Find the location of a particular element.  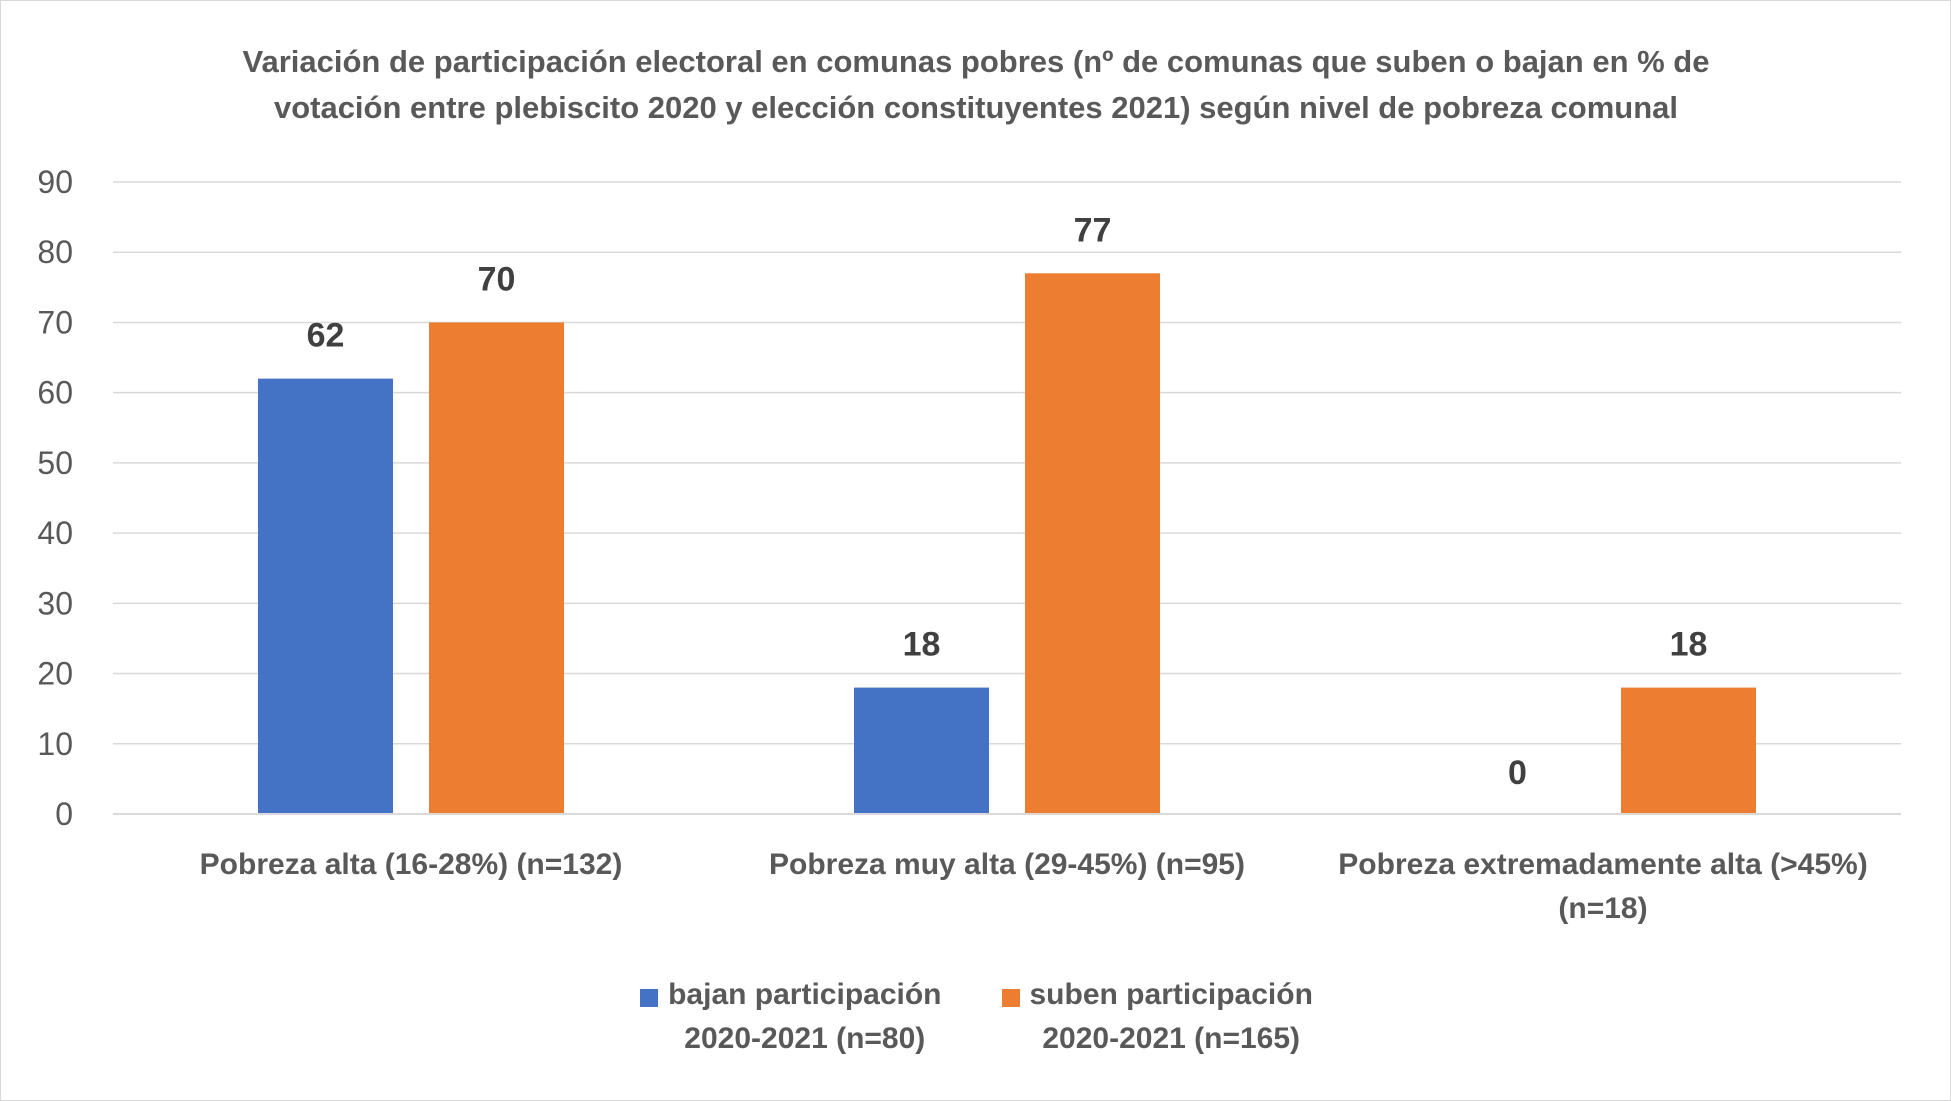

category-label-1-0: Pobreza muy alta (29-45%) (n=95) is located at coordinates (1007, 864).